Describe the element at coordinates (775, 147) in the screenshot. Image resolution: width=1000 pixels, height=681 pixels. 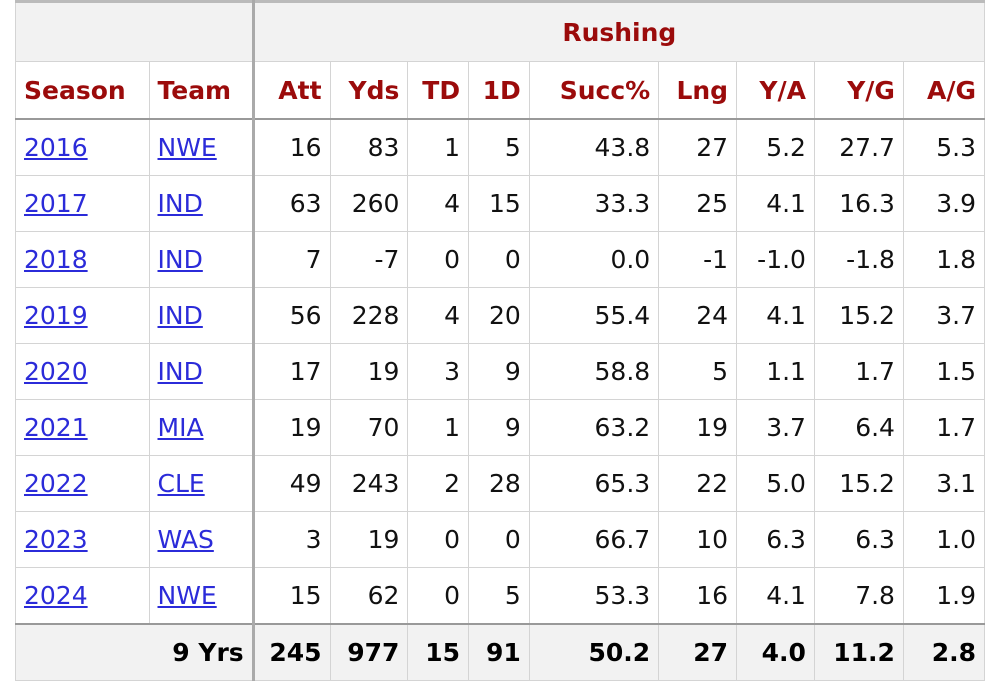
I see `stat-cell: 5.2` at that location.